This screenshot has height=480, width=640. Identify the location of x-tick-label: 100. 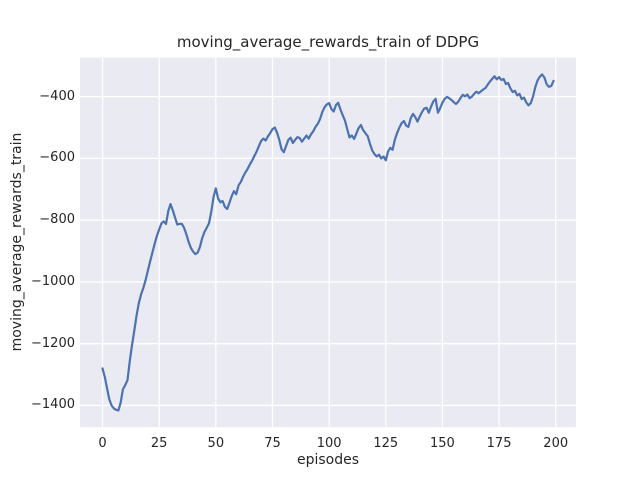
(329, 443).